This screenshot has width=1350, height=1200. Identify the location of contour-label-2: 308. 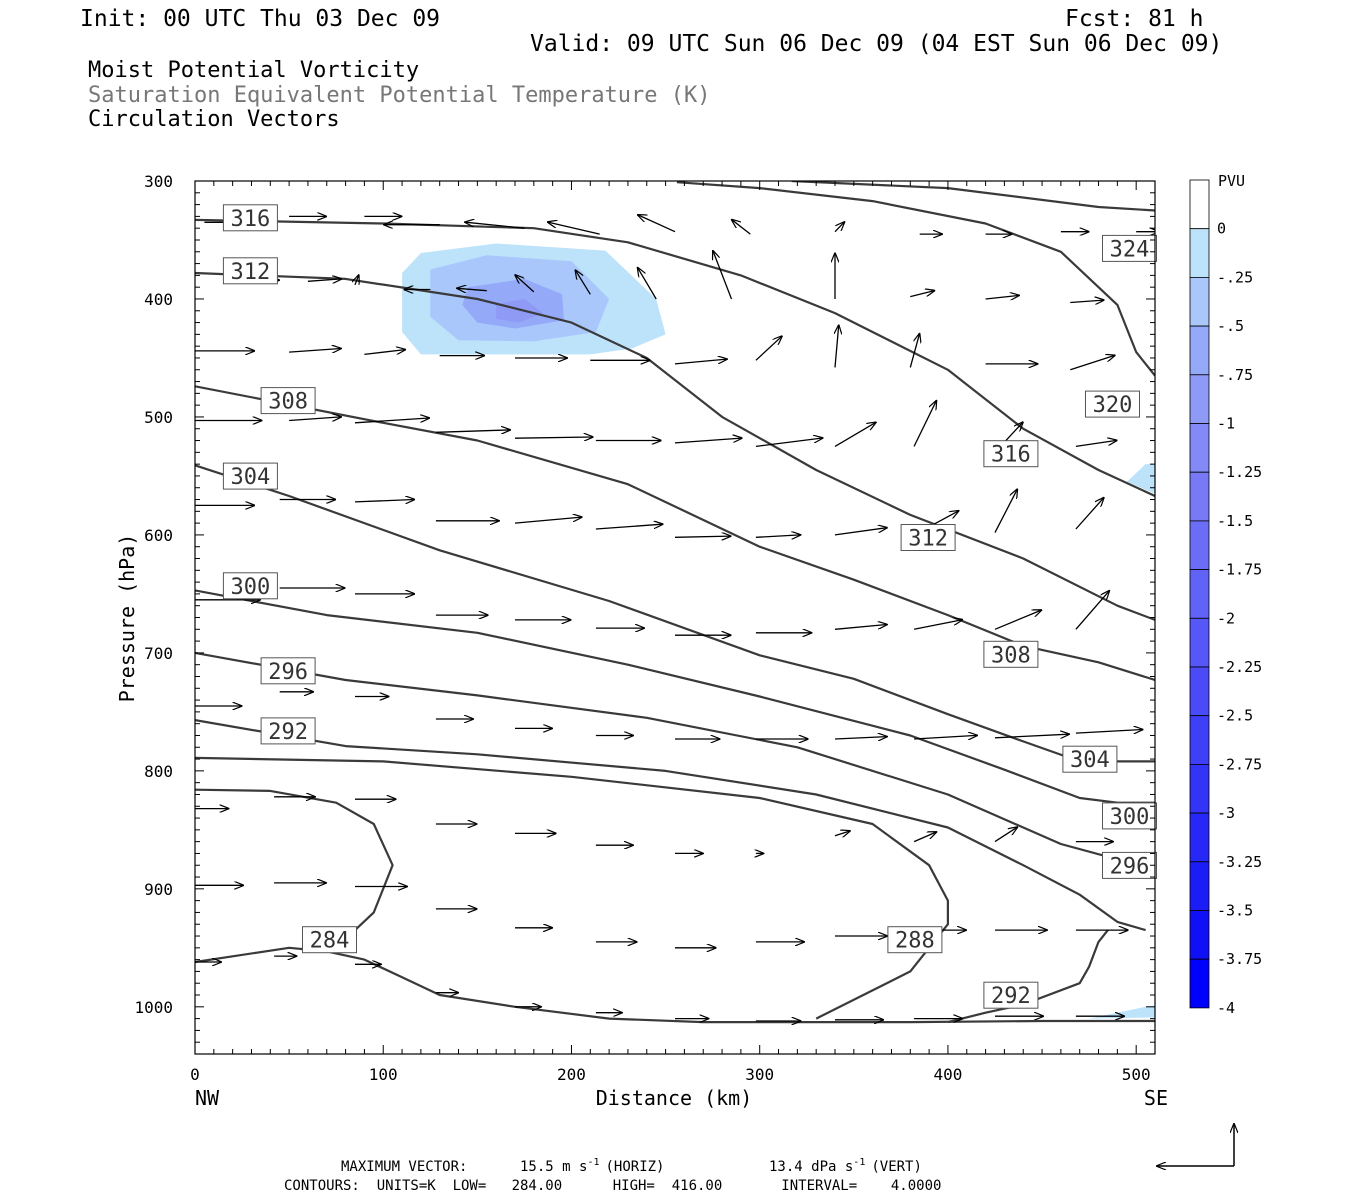
(288, 401).